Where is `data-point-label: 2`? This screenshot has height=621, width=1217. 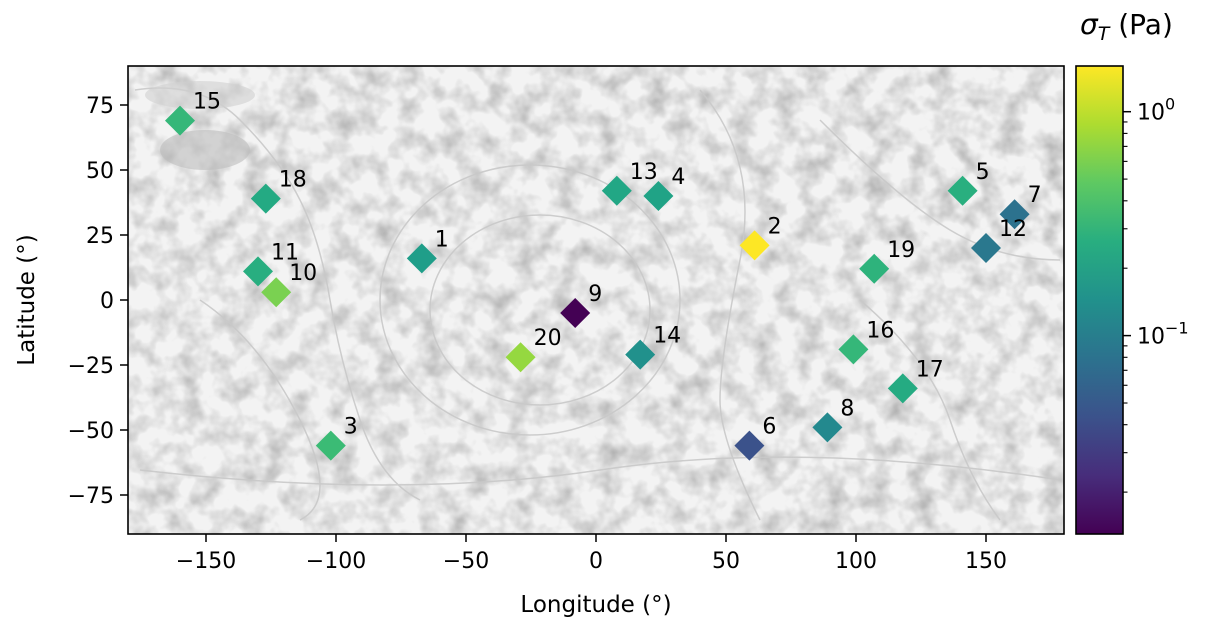
data-point-label: 2 is located at coordinates (775, 226).